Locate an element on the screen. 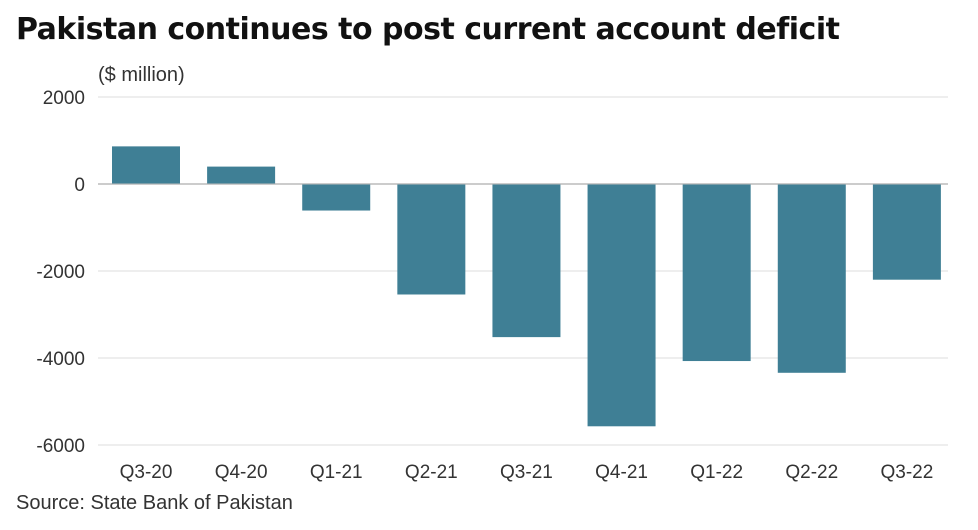 This screenshot has width=978, height=530. x-tick-label: Q4-21 is located at coordinates (621, 472).